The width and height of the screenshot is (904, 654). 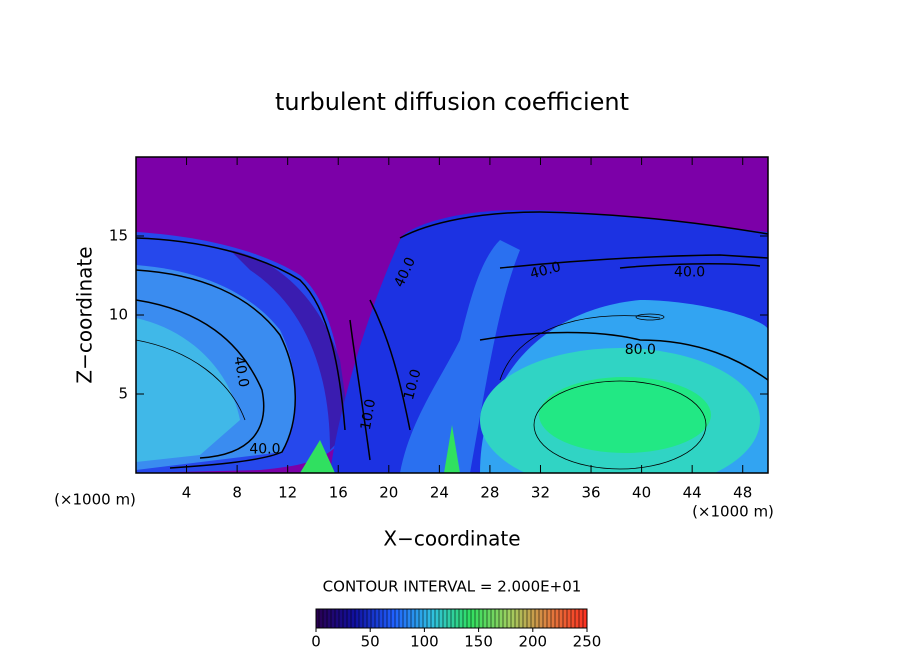 What do you see at coordinates (95, 500) in the screenshot?
I see `y-unit: (×1000 m)` at bounding box center [95, 500].